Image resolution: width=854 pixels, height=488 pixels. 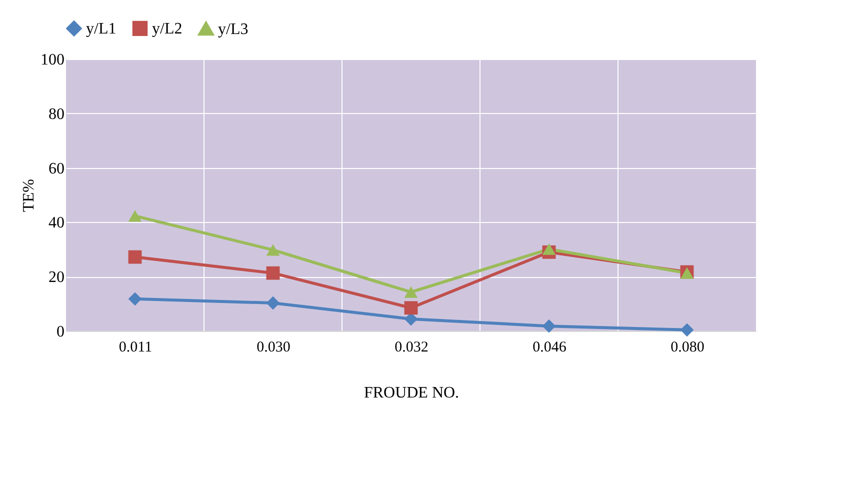 I want to click on y-tick-label: 80, so click(x=56, y=114).